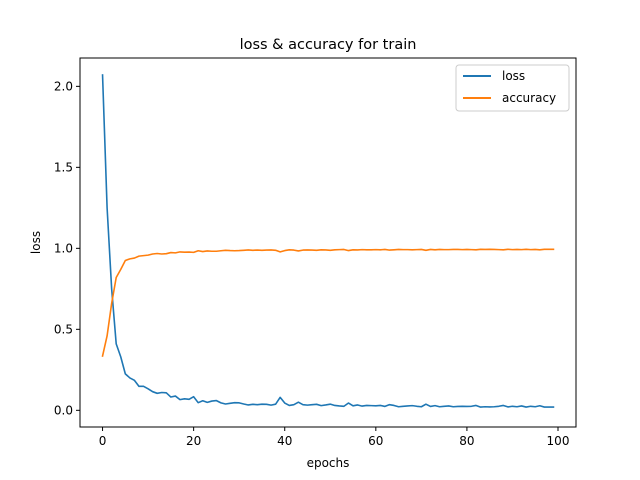 Image resolution: width=640 pixels, height=480 pixels. What do you see at coordinates (63, 167) in the screenshot?
I see `y-tick-label: 1.5` at bounding box center [63, 167].